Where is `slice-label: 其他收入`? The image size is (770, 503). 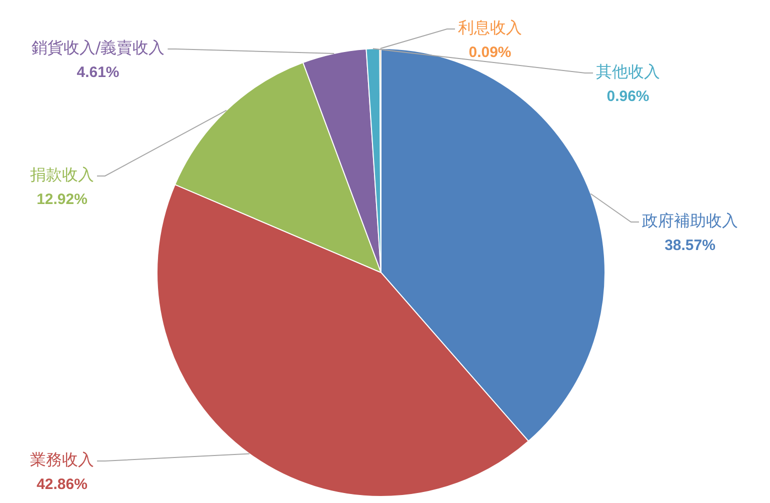
slice-label: 其他收入 is located at coordinates (628, 72).